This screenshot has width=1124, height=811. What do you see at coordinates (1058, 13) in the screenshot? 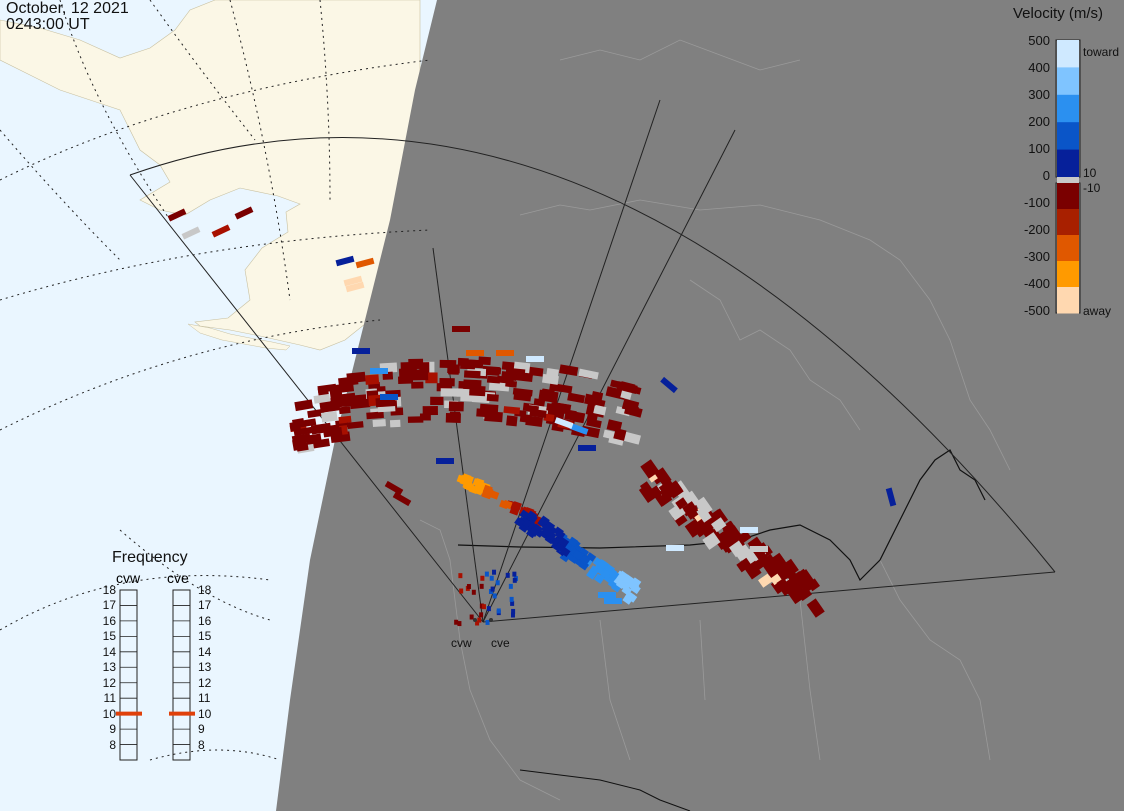
I see `colorbar-title: Velocity (m/s)` at bounding box center [1058, 13].